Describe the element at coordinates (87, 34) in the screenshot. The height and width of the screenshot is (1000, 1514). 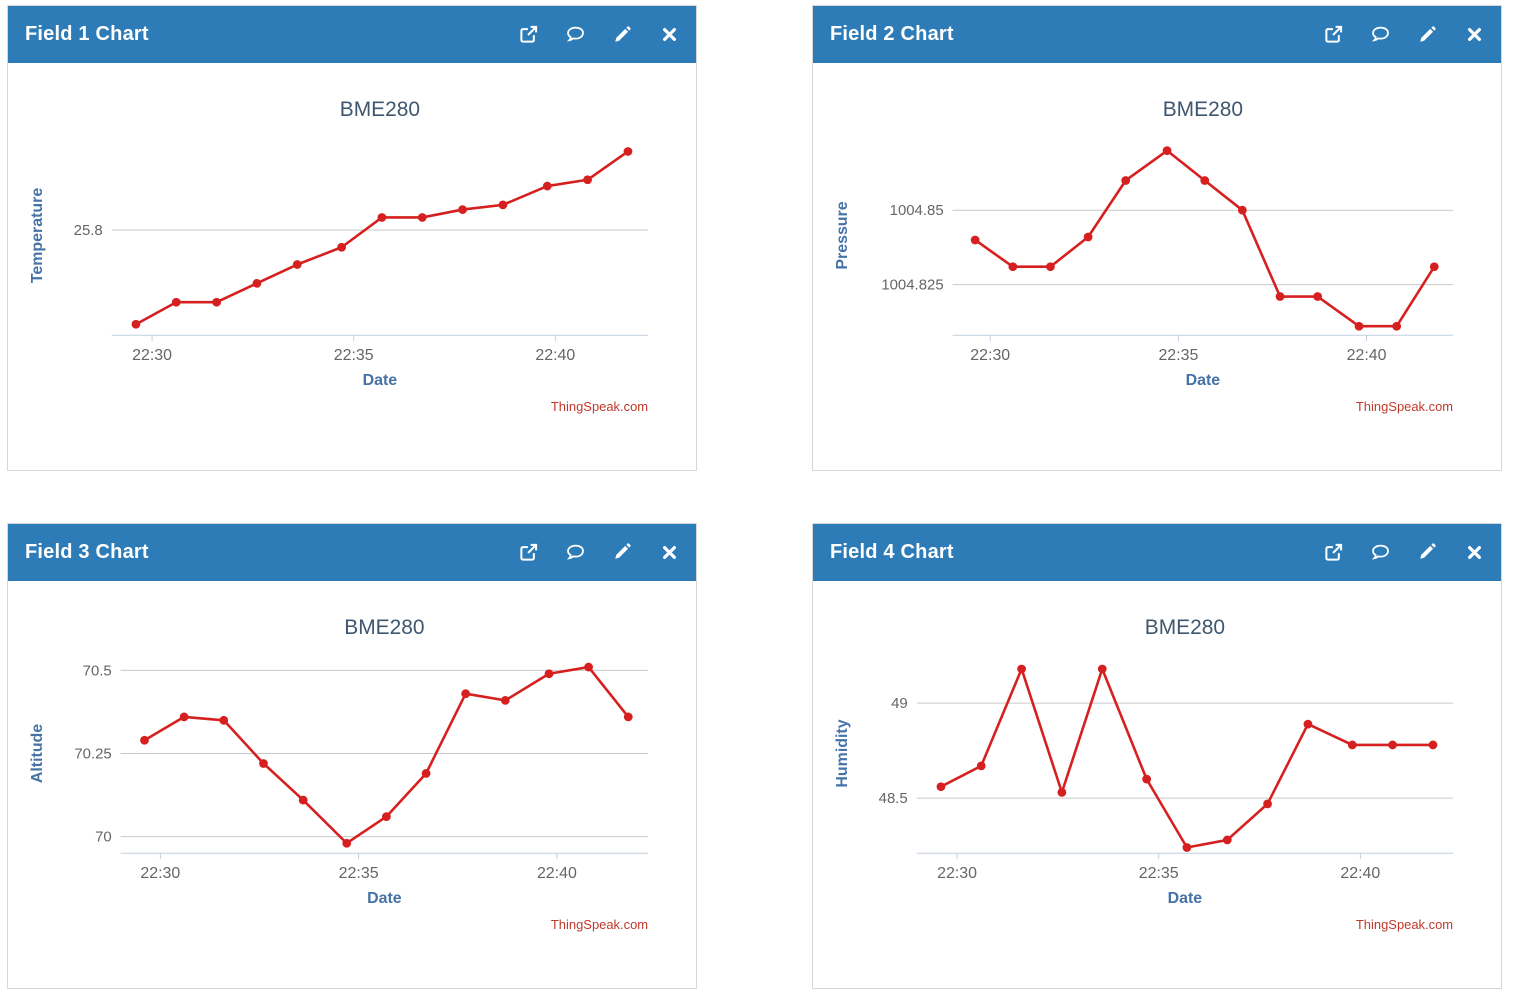
I see `panel-title: Field 1 Chart` at that location.